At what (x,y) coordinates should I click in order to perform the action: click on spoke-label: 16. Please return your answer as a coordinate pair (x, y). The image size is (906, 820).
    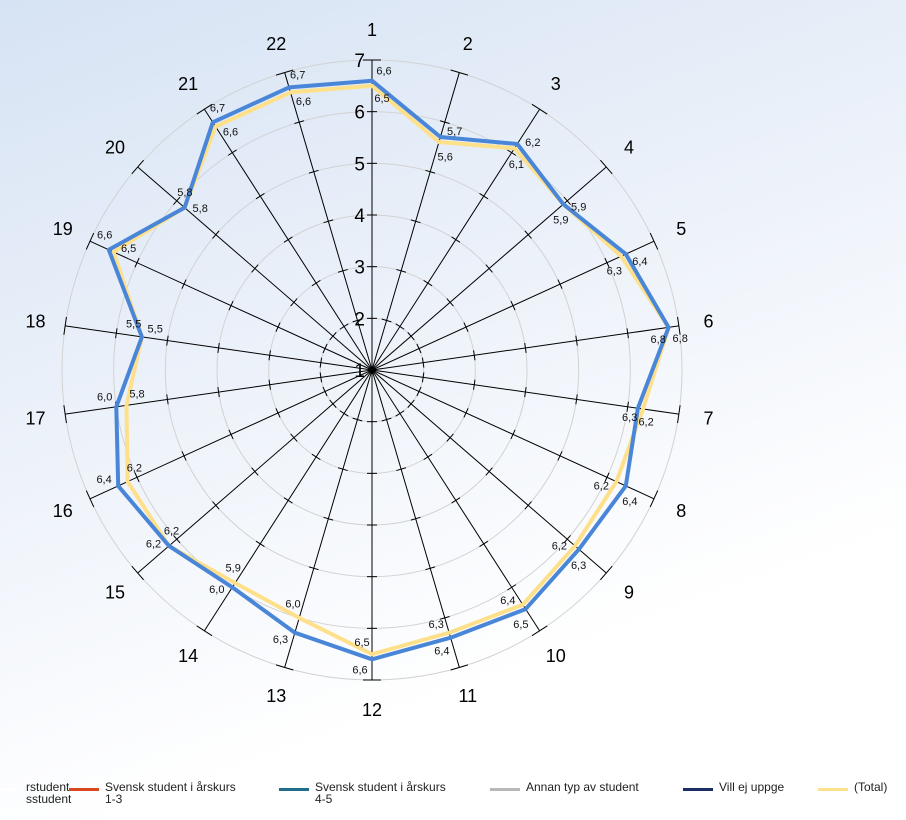
    Looking at the image, I should click on (63, 511).